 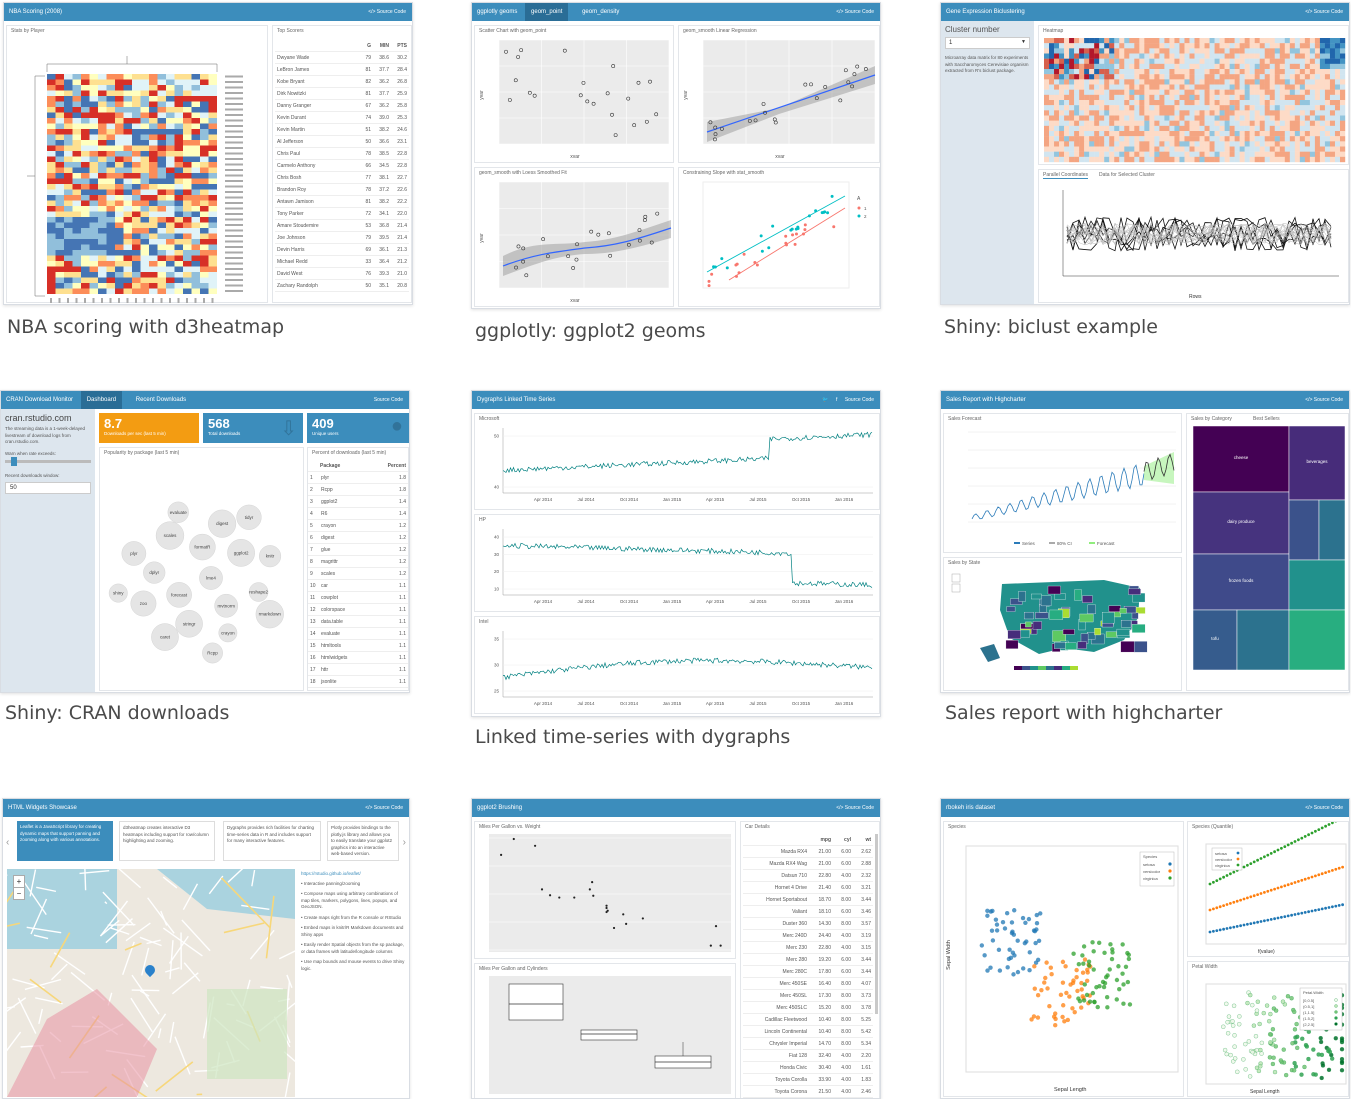 What do you see at coordinates (808, 948) in the screenshot?
I see `table-row: Merc 230 22.80 4.00 3.15` at bounding box center [808, 948].